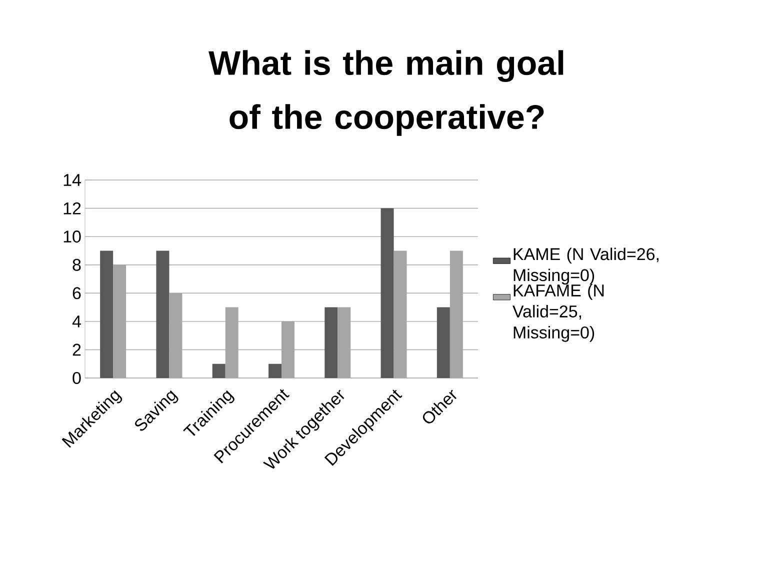 The width and height of the screenshot is (774, 563). I want to click on y-tick-label: 4, so click(76, 322).